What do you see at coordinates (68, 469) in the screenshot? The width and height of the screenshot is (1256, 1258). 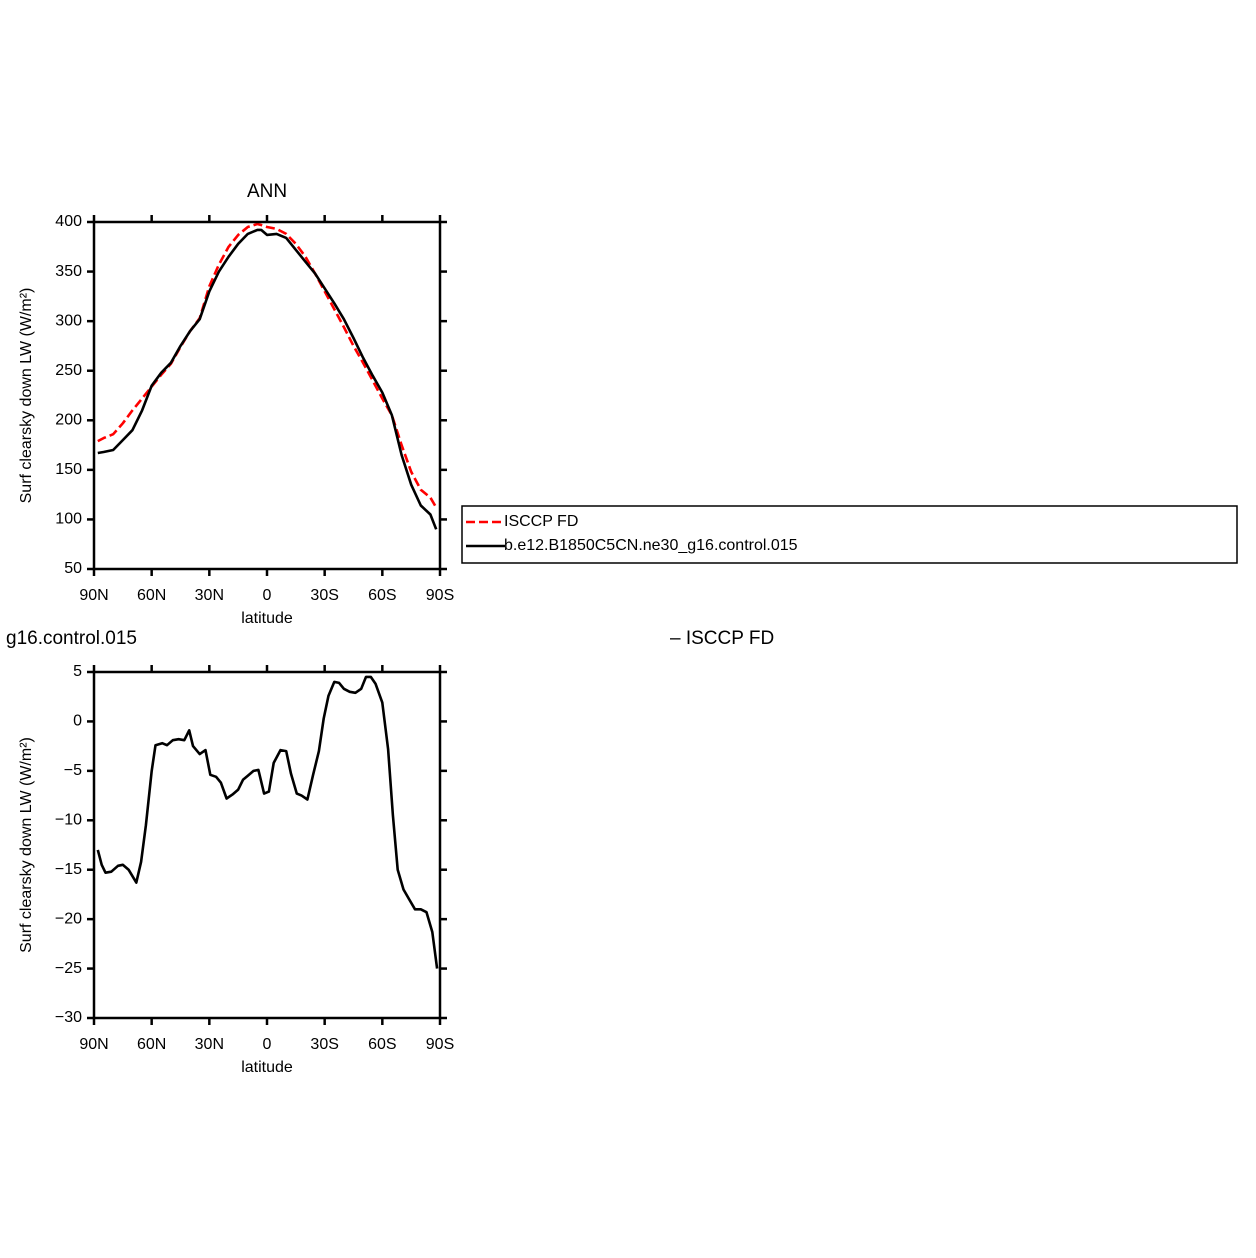 I see `y-tick-label: 150` at bounding box center [68, 469].